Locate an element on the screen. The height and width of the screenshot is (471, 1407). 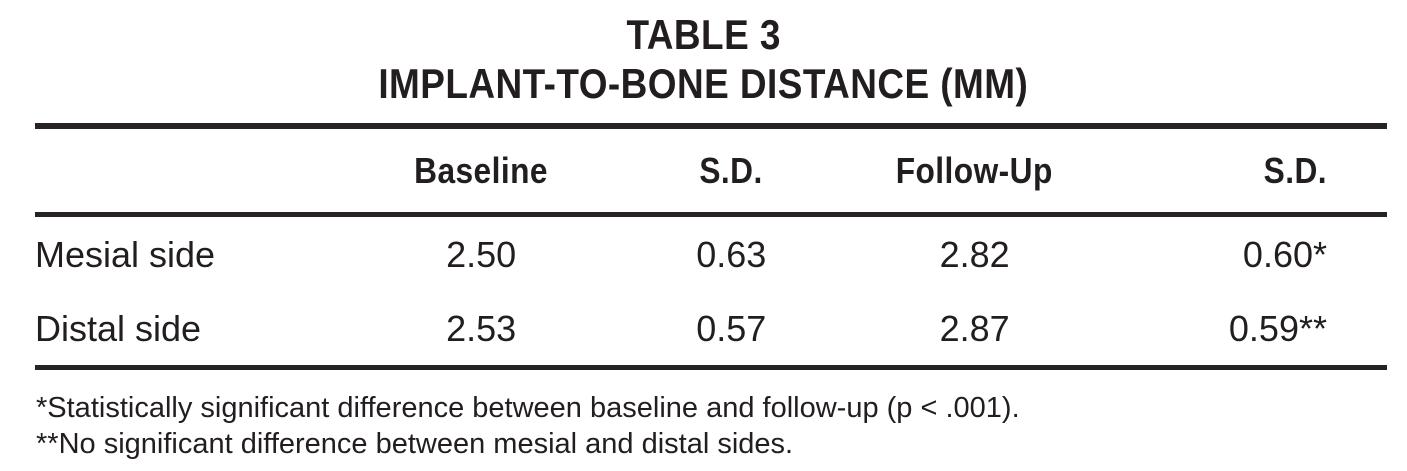
cell-distal-sd-followup: 0.59** is located at coordinates (1245, 330).